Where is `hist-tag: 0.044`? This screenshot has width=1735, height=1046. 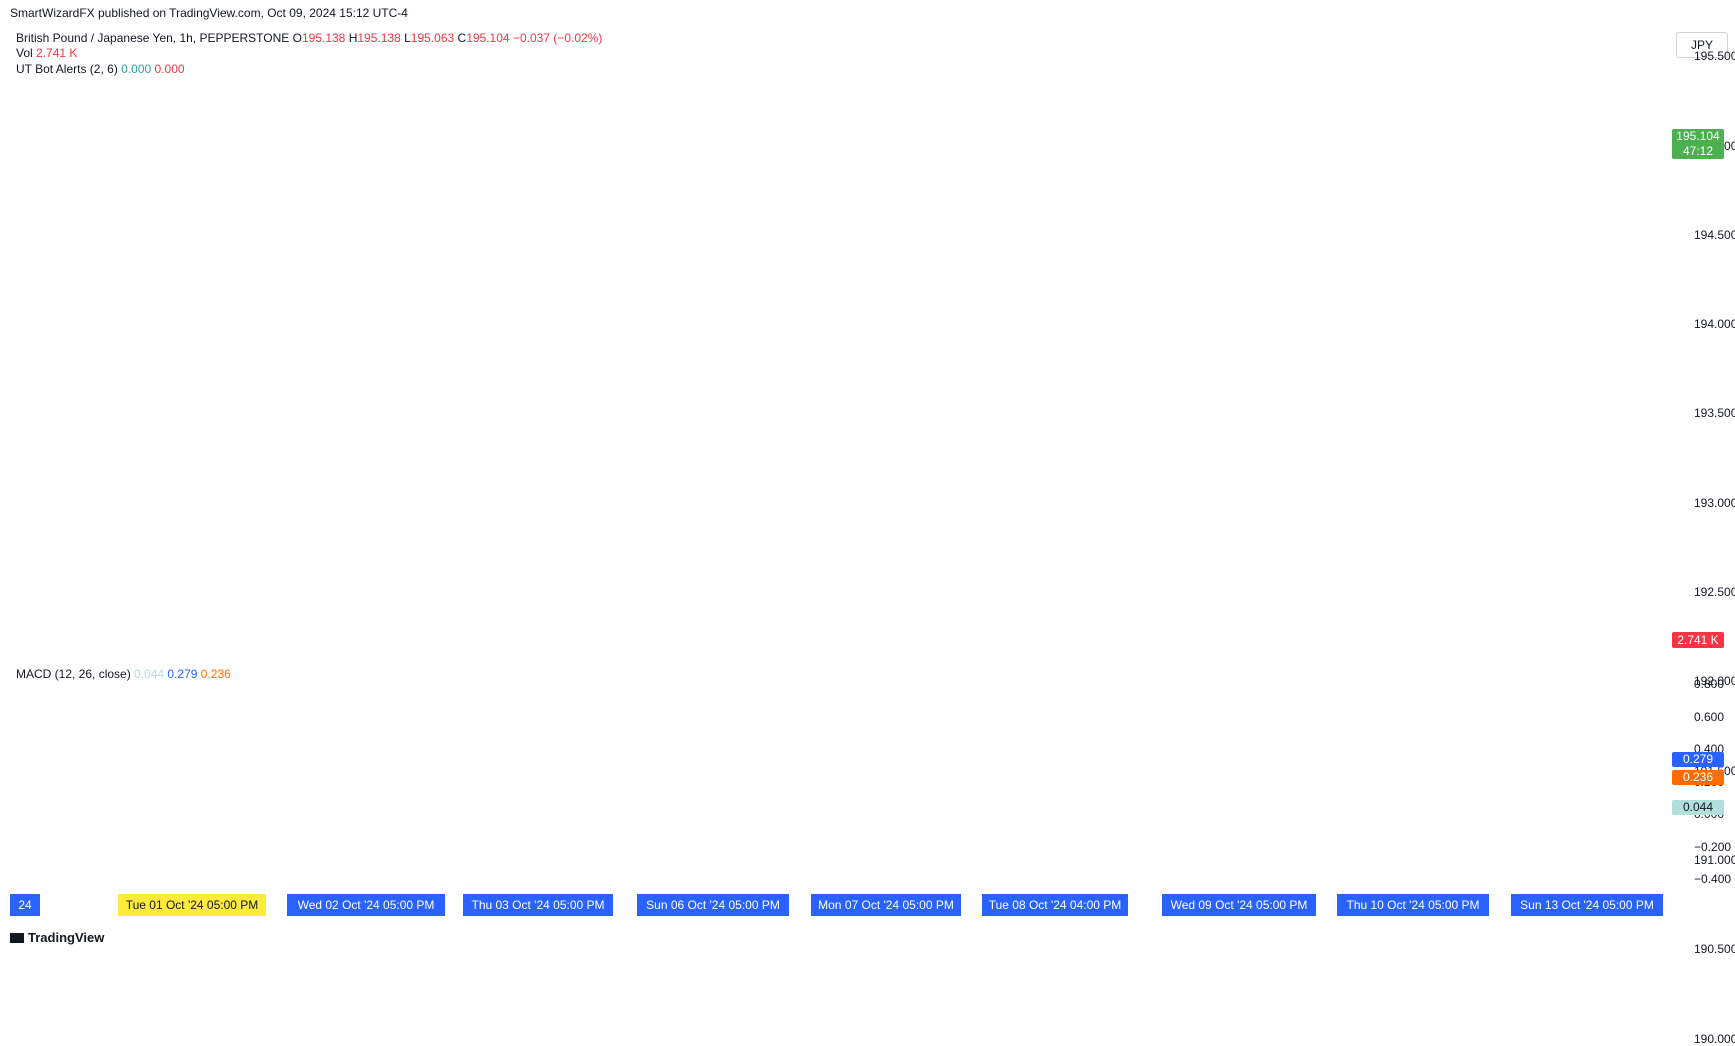
hist-tag: 0.044 is located at coordinates (1698, 807).